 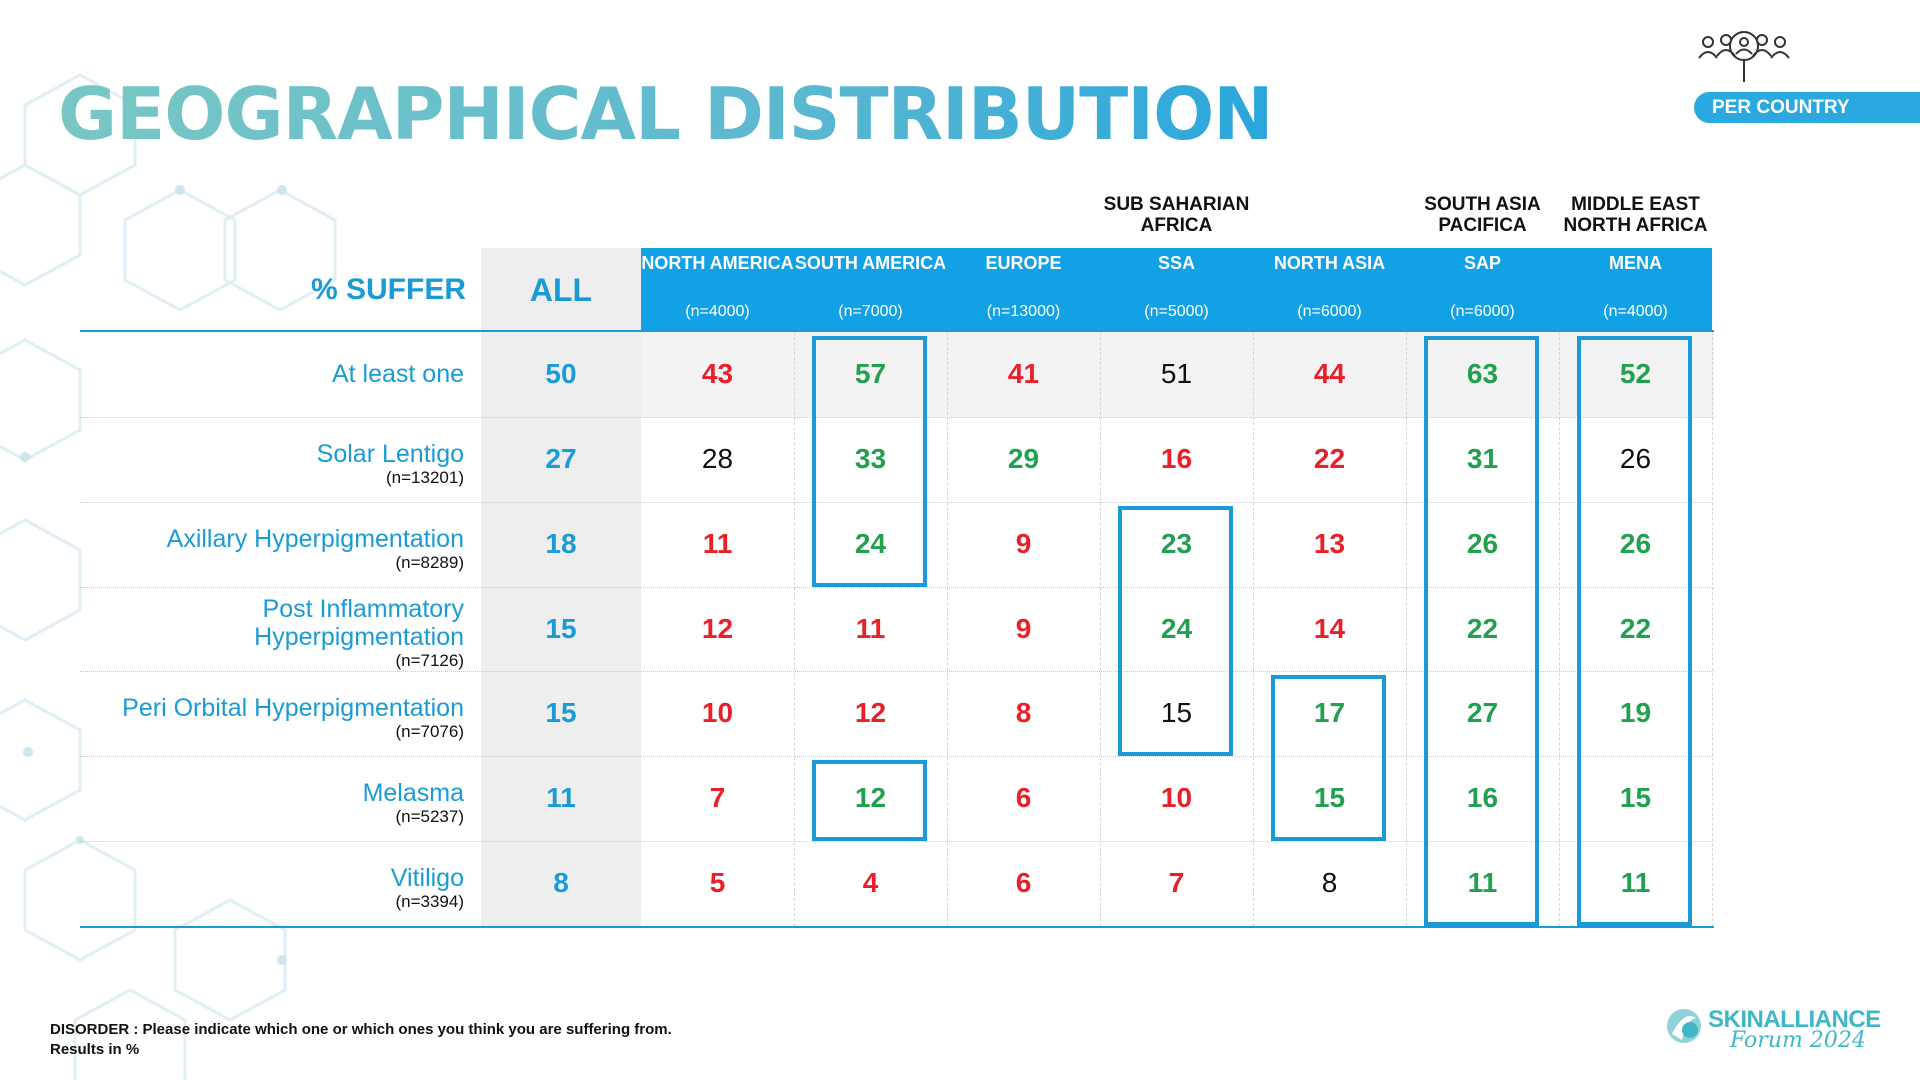 I want to click on skinalliance-logo-icon, so click(x=1684, y=1026).